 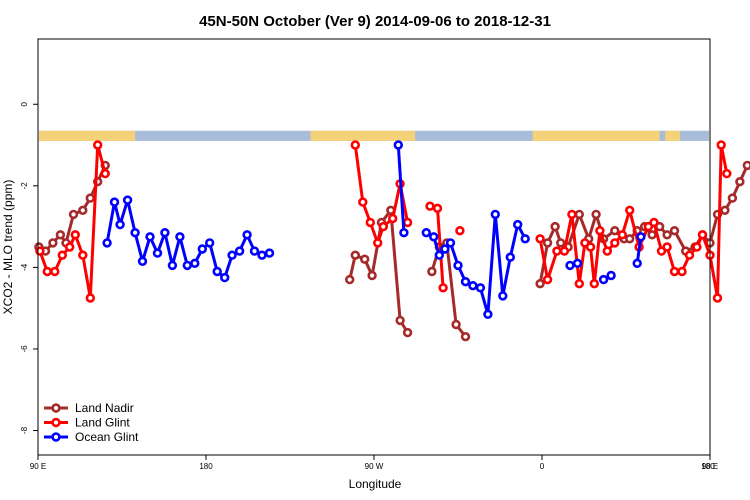 What do you see at coordinates (104, 408) in the screenshot?
I see `legend-label: Land Nadir` at bounding box center [104, 408].